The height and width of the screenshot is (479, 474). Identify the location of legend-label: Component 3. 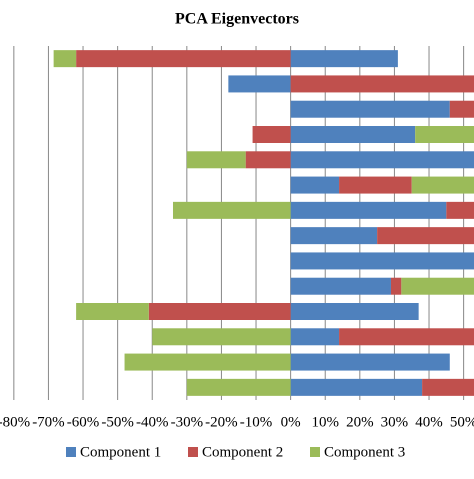
(364, 452).